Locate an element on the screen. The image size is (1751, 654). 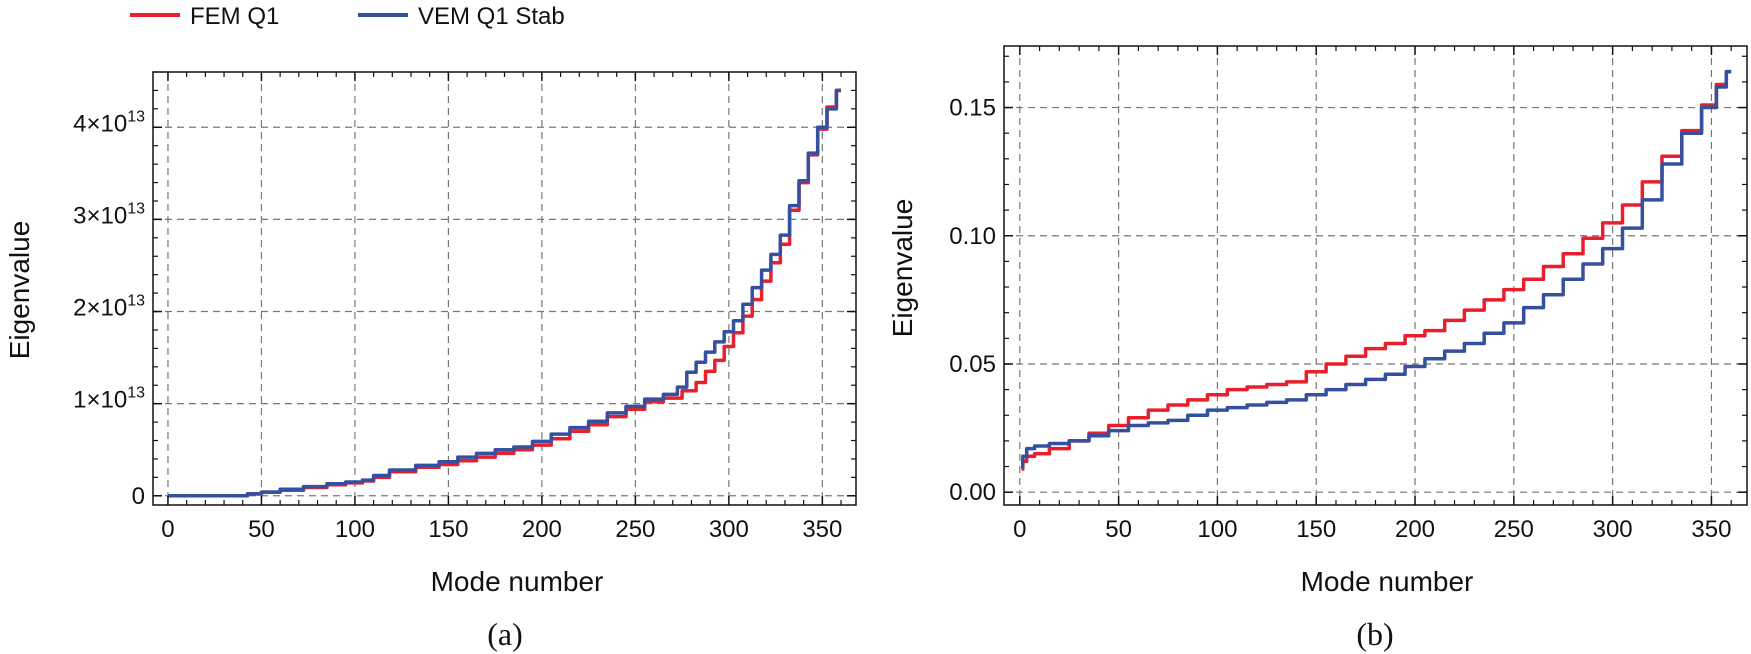
caption-a: (a) is located at coordinates (505, 634).